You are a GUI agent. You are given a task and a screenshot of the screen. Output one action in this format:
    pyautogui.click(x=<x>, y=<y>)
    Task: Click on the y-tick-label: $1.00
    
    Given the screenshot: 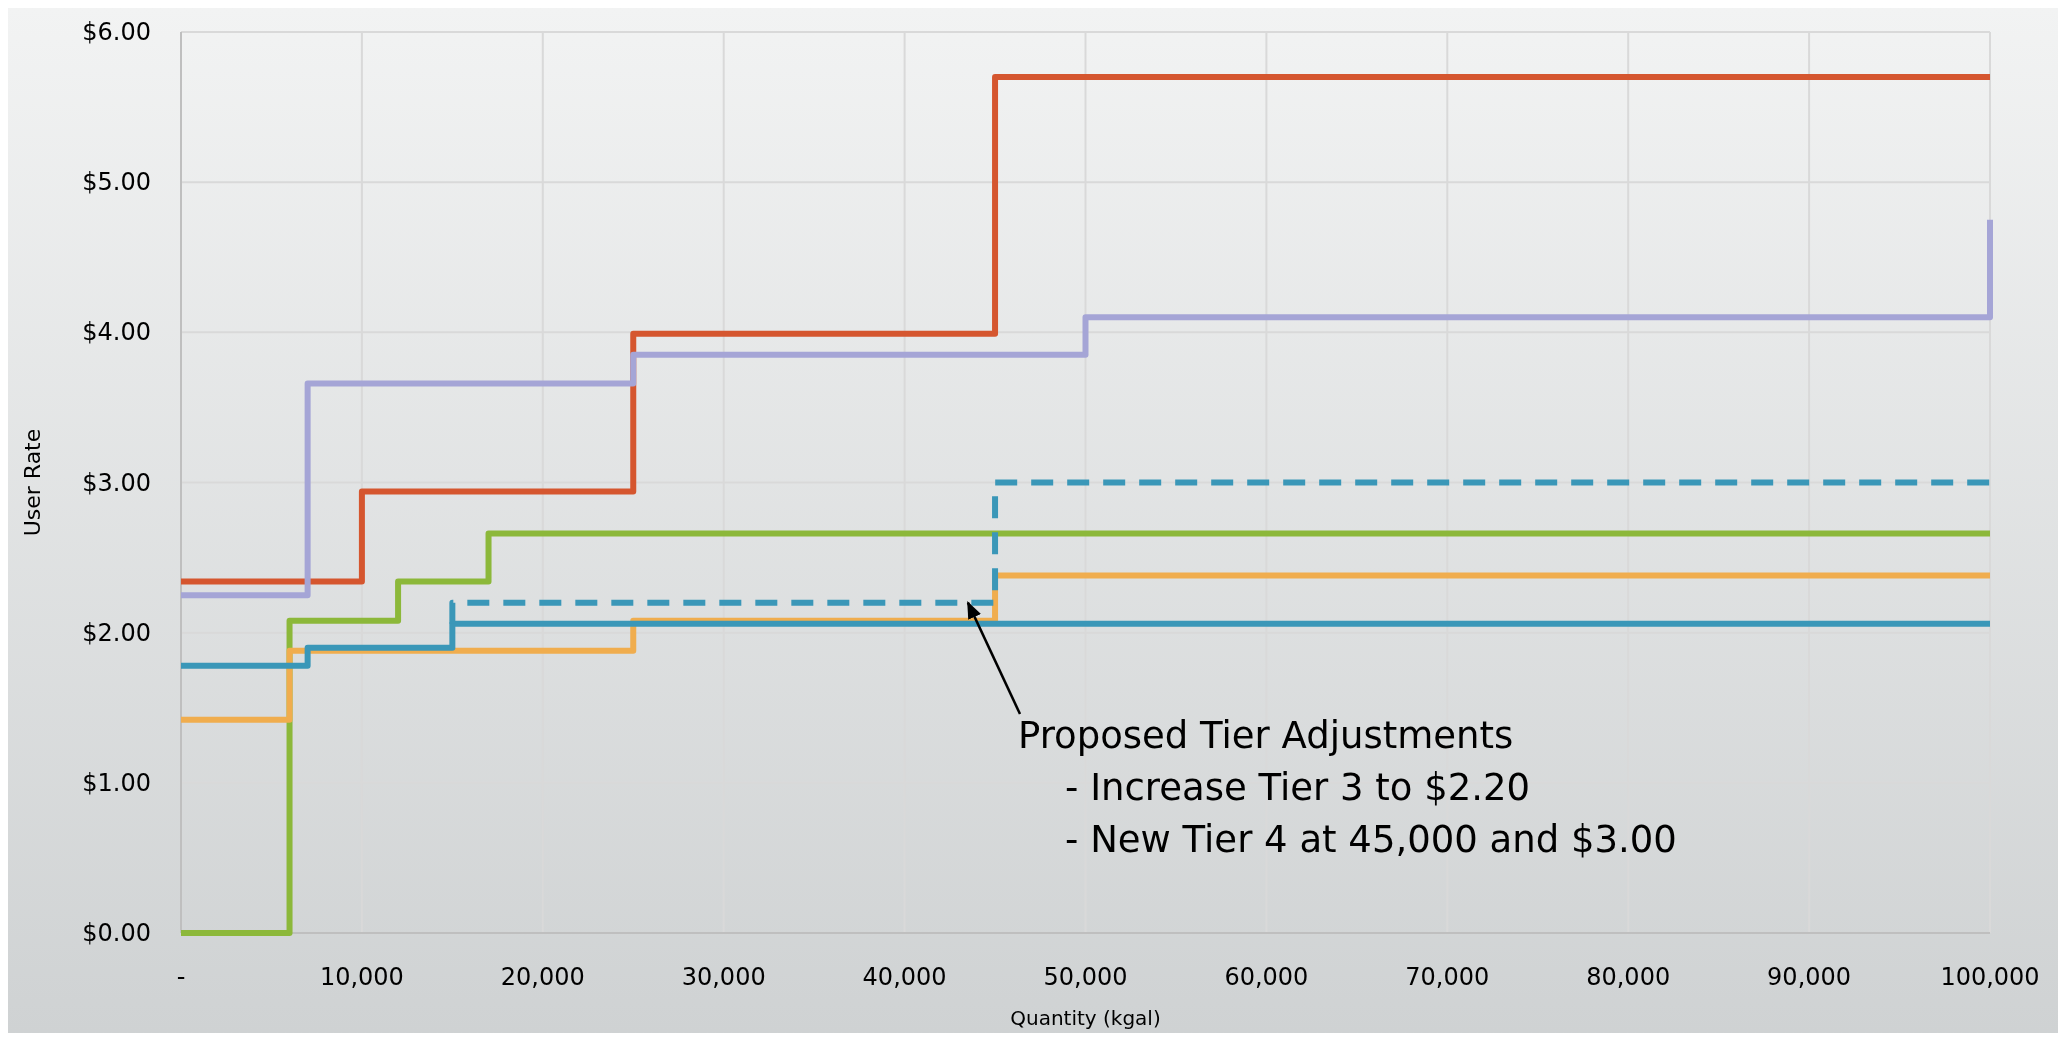 What is the action you would take?
    pyautogui.click(x=116, y=782)
    